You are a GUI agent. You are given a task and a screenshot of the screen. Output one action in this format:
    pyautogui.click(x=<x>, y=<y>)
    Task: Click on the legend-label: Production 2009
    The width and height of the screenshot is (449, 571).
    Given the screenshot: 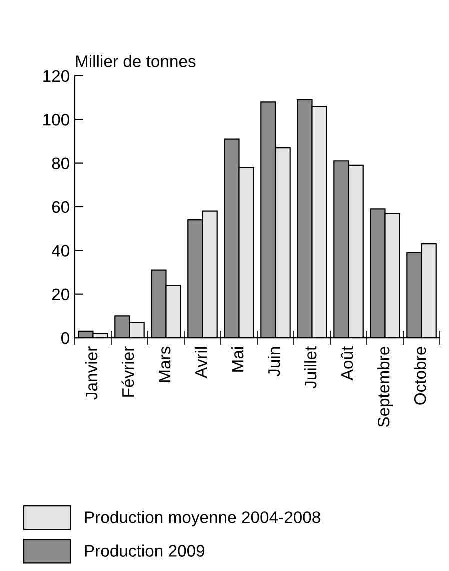 What is the action you would take?
    pyautogui.click(x=145, y=550)
    